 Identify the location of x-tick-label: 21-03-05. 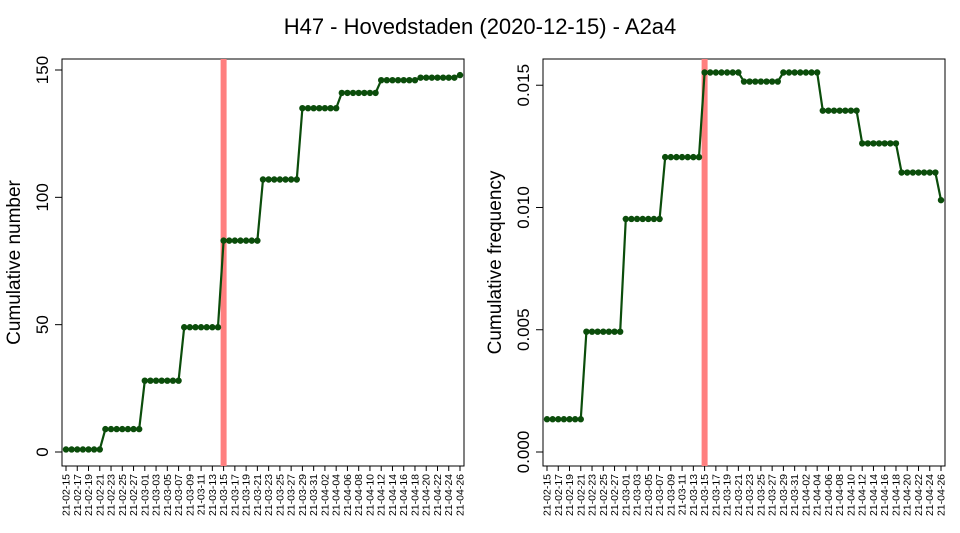
(649, 495).